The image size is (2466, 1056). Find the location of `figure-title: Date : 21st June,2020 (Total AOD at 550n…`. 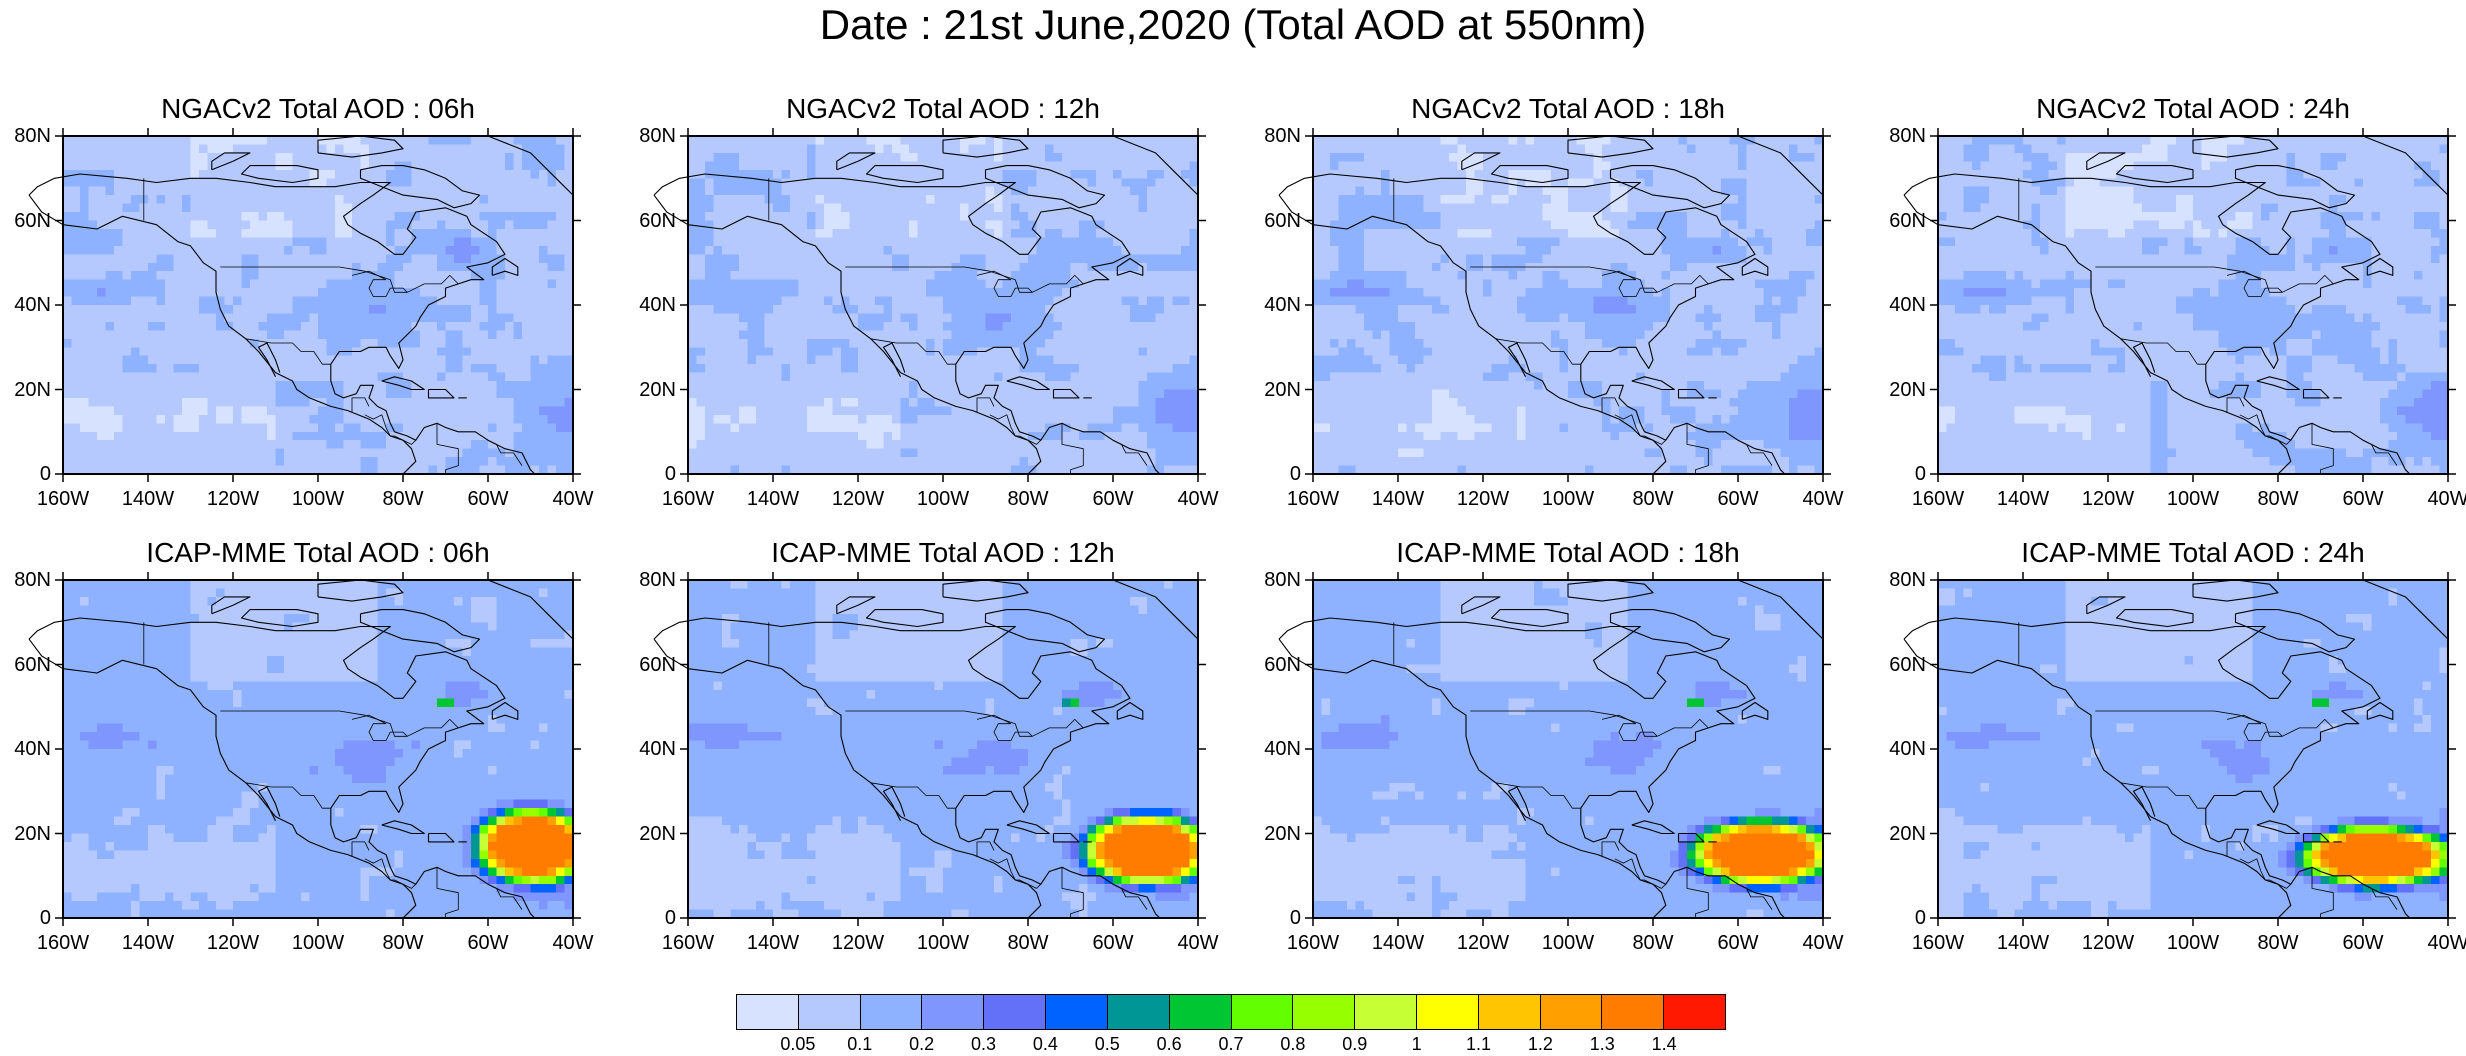

figure-title: Date : 21st June,2020 (Total AOD at 550n… is located at coordinates (1233, 24).